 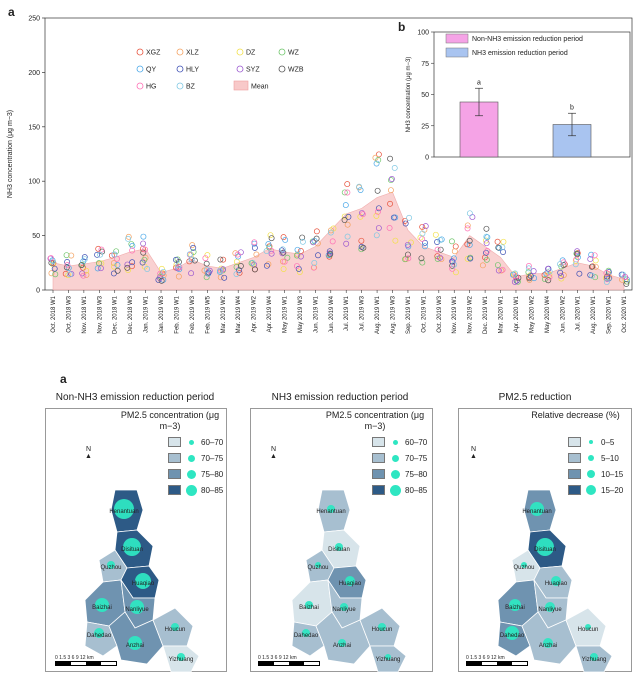 I want to click on x-tick-label: Aug. 2019 W1, so click(x=378, y=314).